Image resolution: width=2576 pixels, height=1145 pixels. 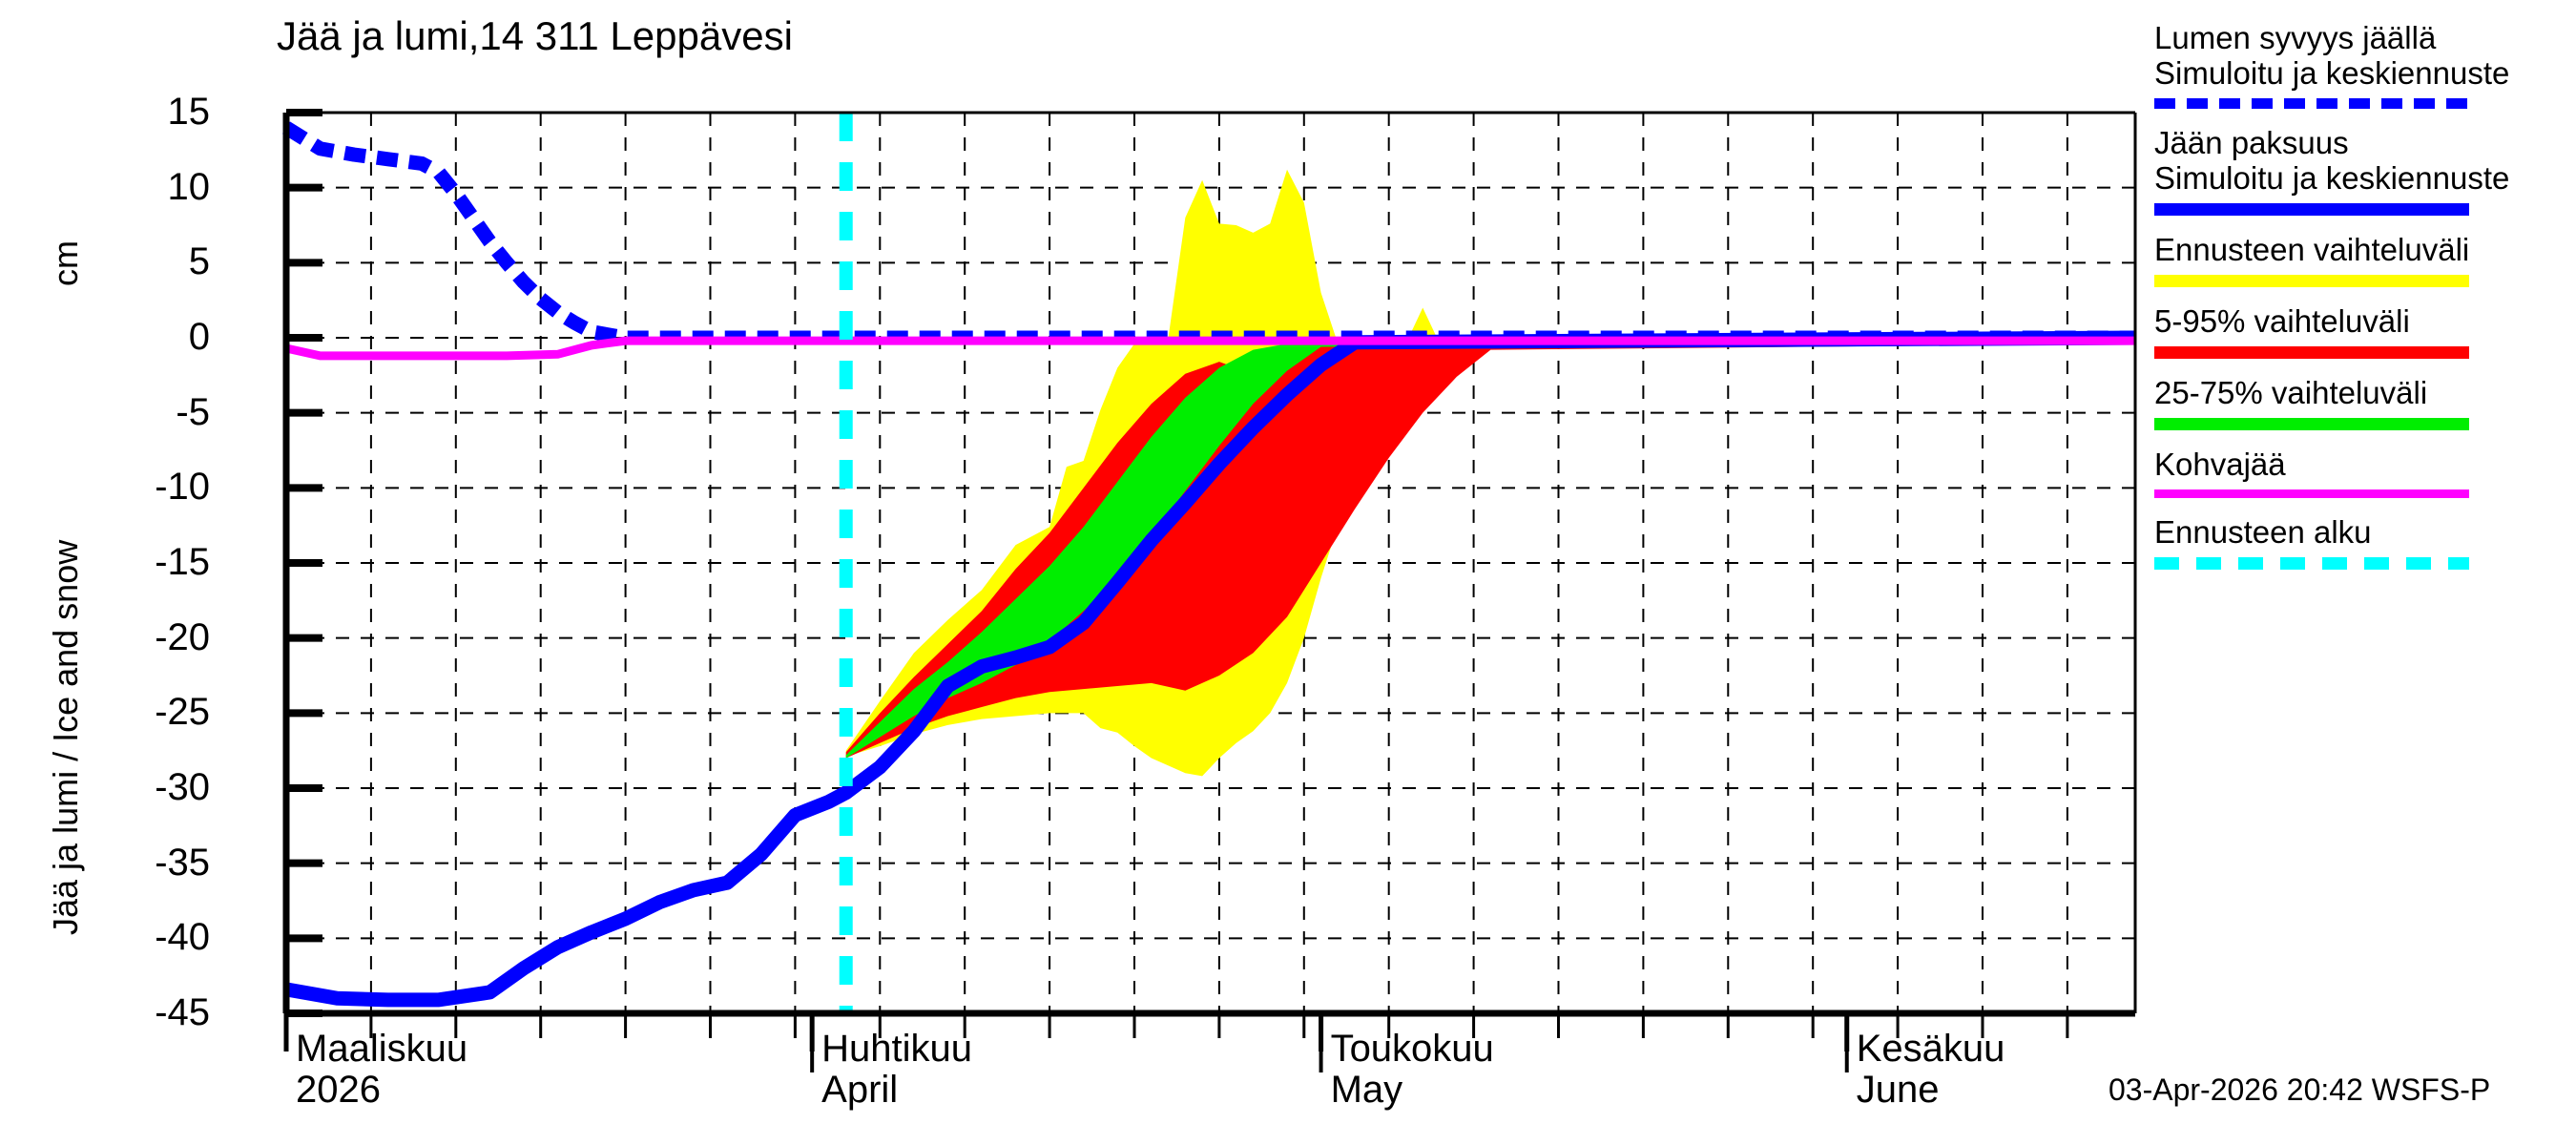 What do you see at coordinates (338, 1090) in the screenshot?
I see `x-tick-label-en: 2026` at bounding box center [338, 1090].